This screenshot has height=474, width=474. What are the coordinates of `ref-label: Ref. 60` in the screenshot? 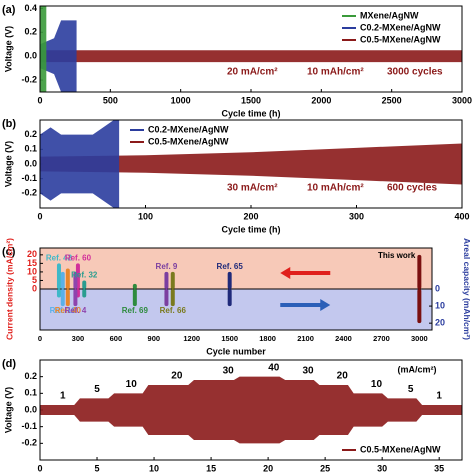 It's located at (78, 257).